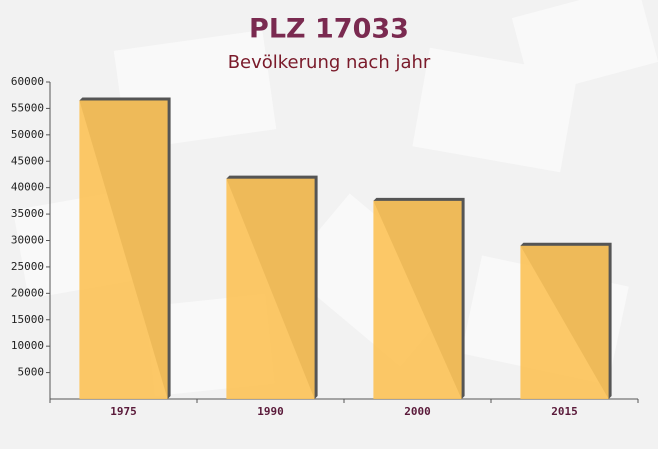 Image resolution: width=658 pixels, height=449 pixels. What do you see at coordinates (417, 411) in the screenshot?
I see `x-tick-label: 2000` at bounding box center [417, 411].